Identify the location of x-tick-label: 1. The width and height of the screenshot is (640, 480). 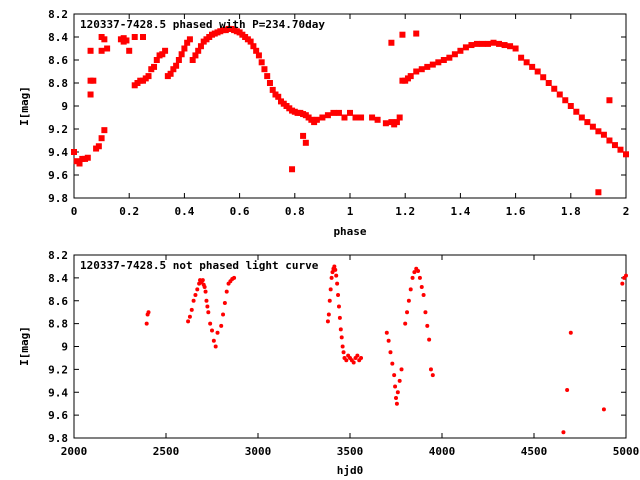
(350, 211).